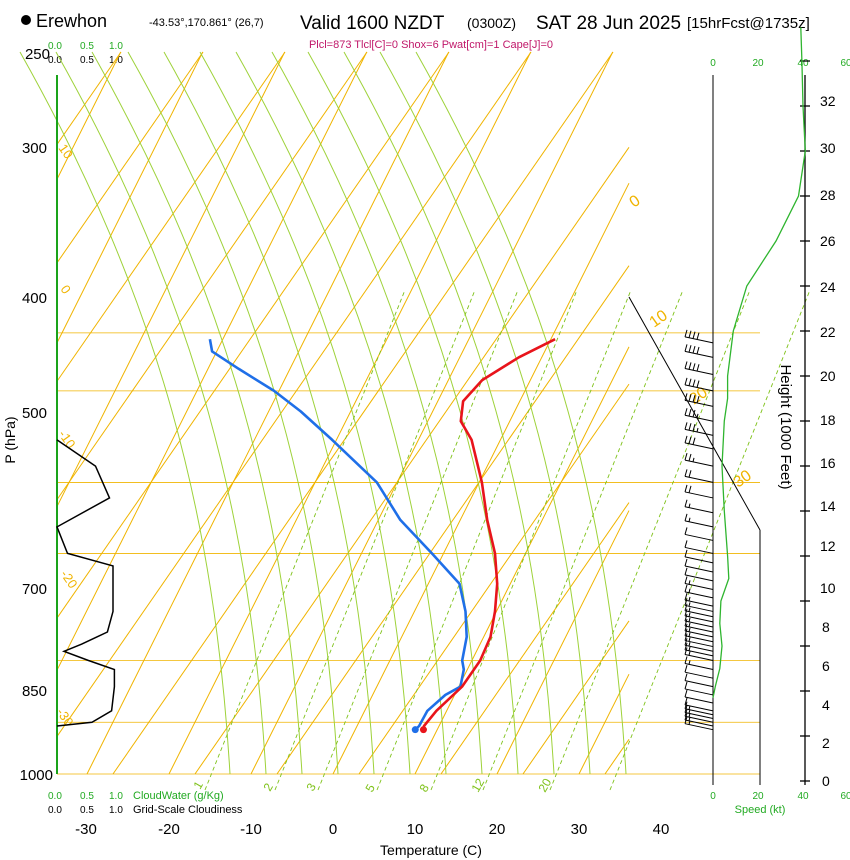 The image size is (850, 860). I want to click on station-marker-icon, so click(26, 20).